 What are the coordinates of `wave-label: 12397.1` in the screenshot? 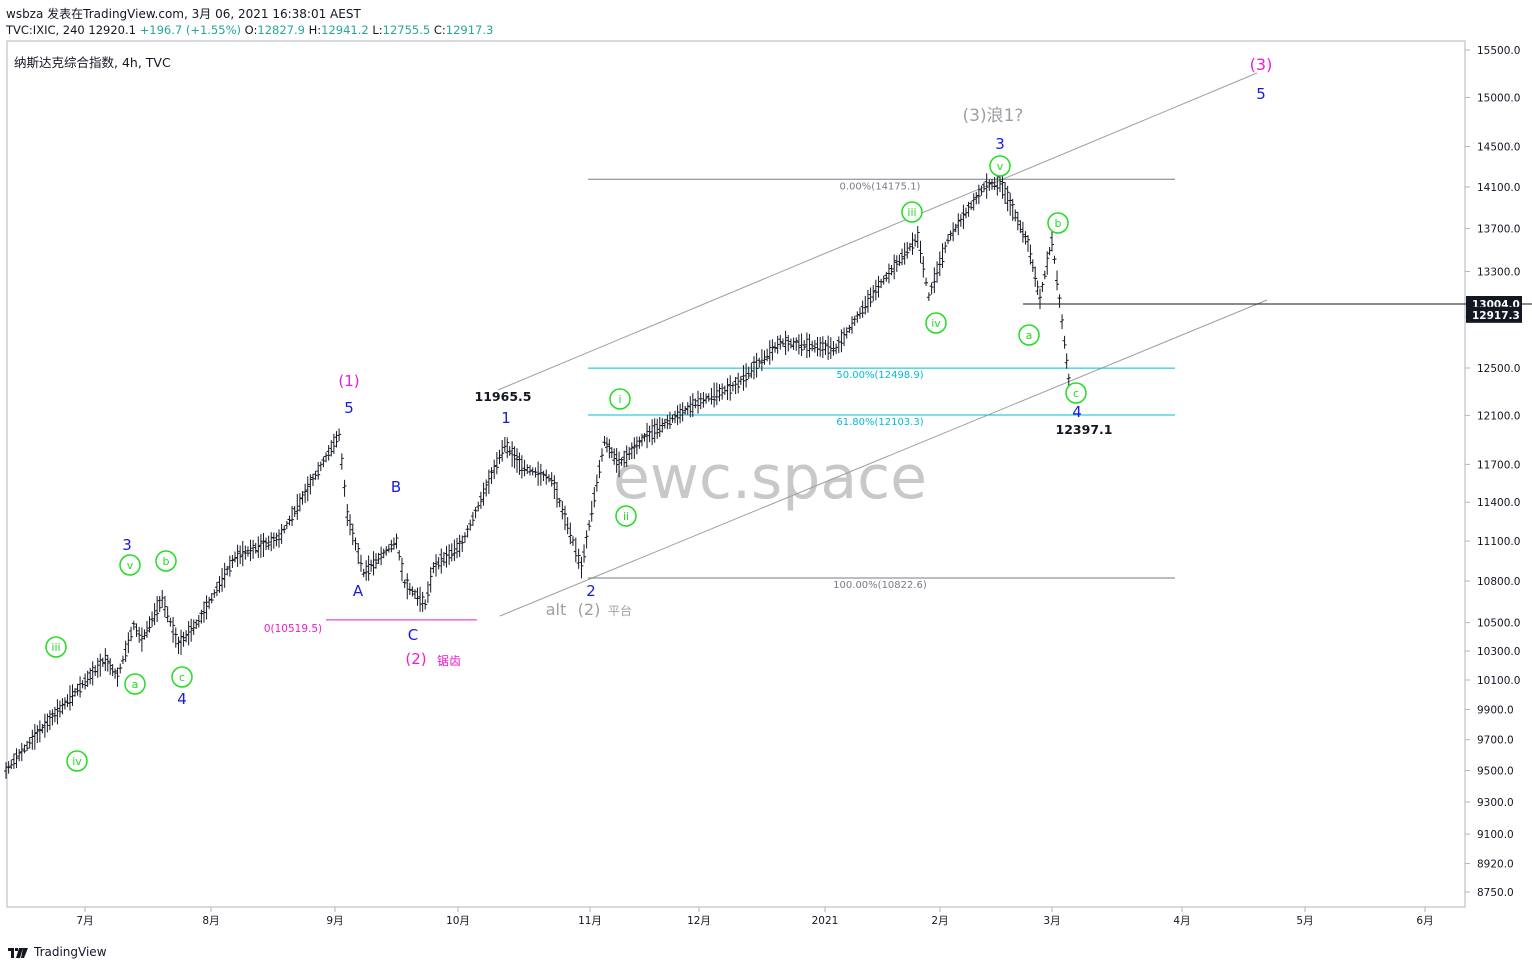 It's located at (1084, 429).